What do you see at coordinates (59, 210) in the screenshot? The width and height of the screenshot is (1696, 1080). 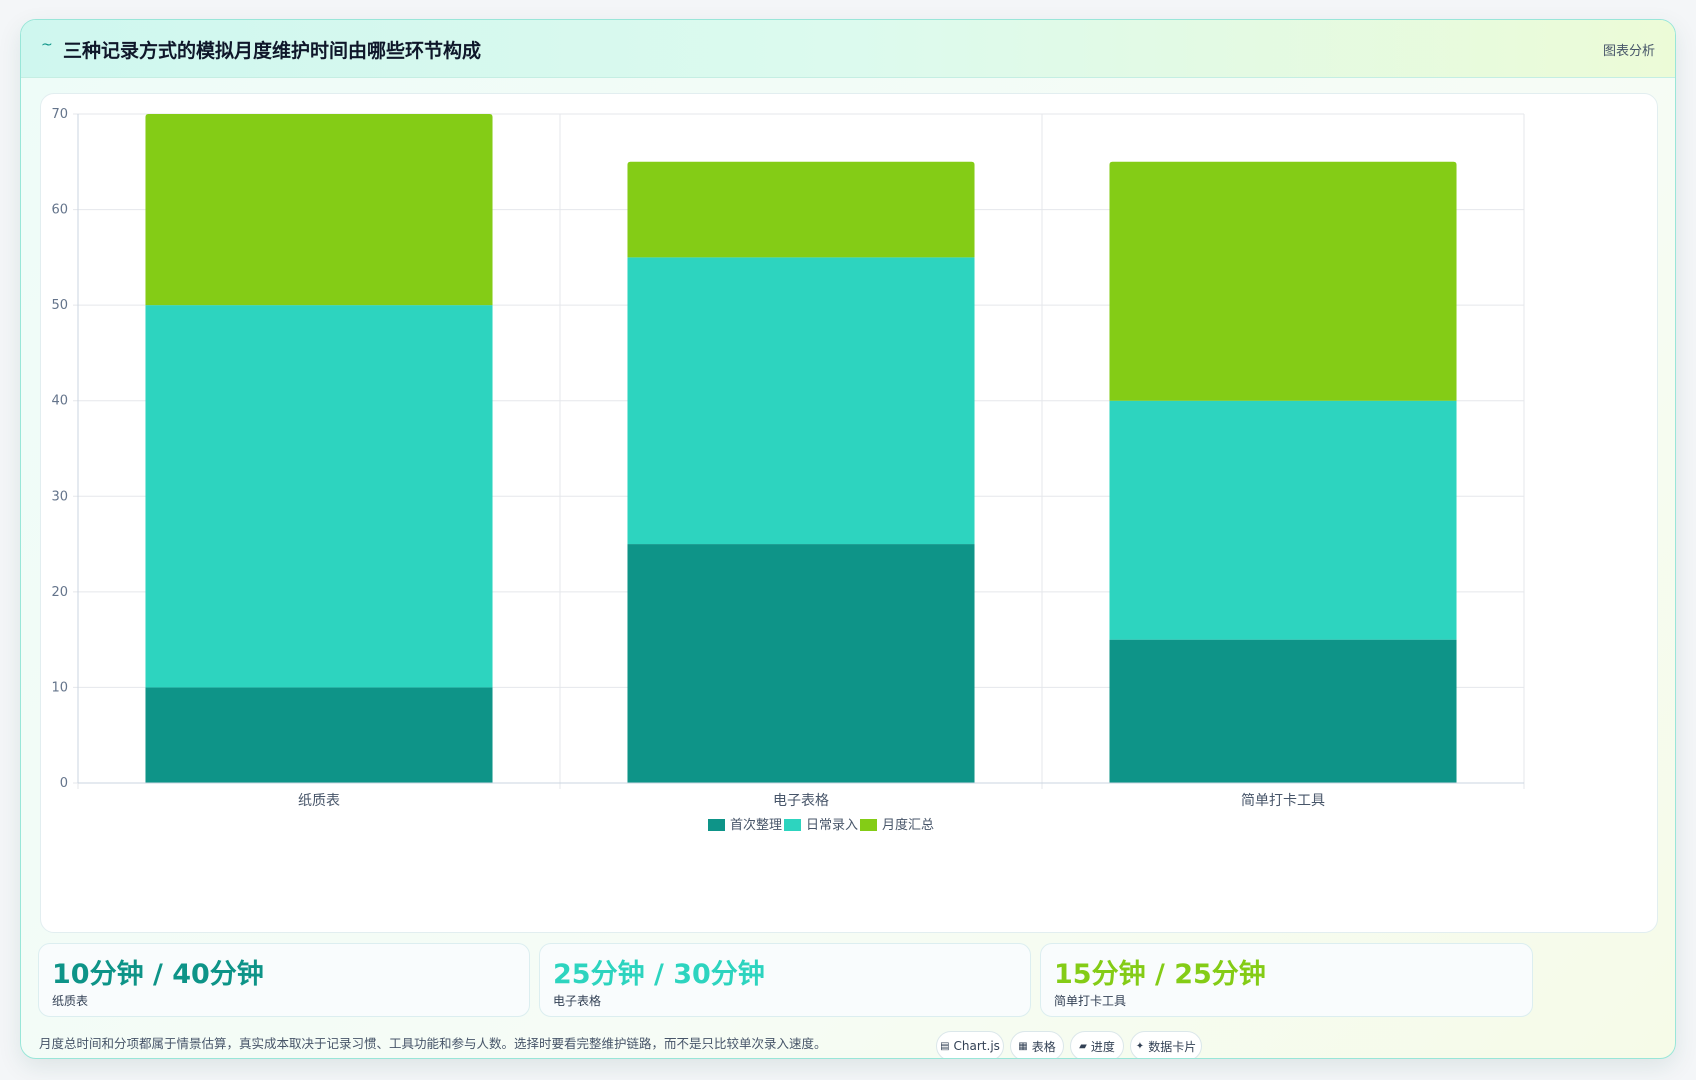 I see `y-tick-label: 60` at bounding box center [59, 210].